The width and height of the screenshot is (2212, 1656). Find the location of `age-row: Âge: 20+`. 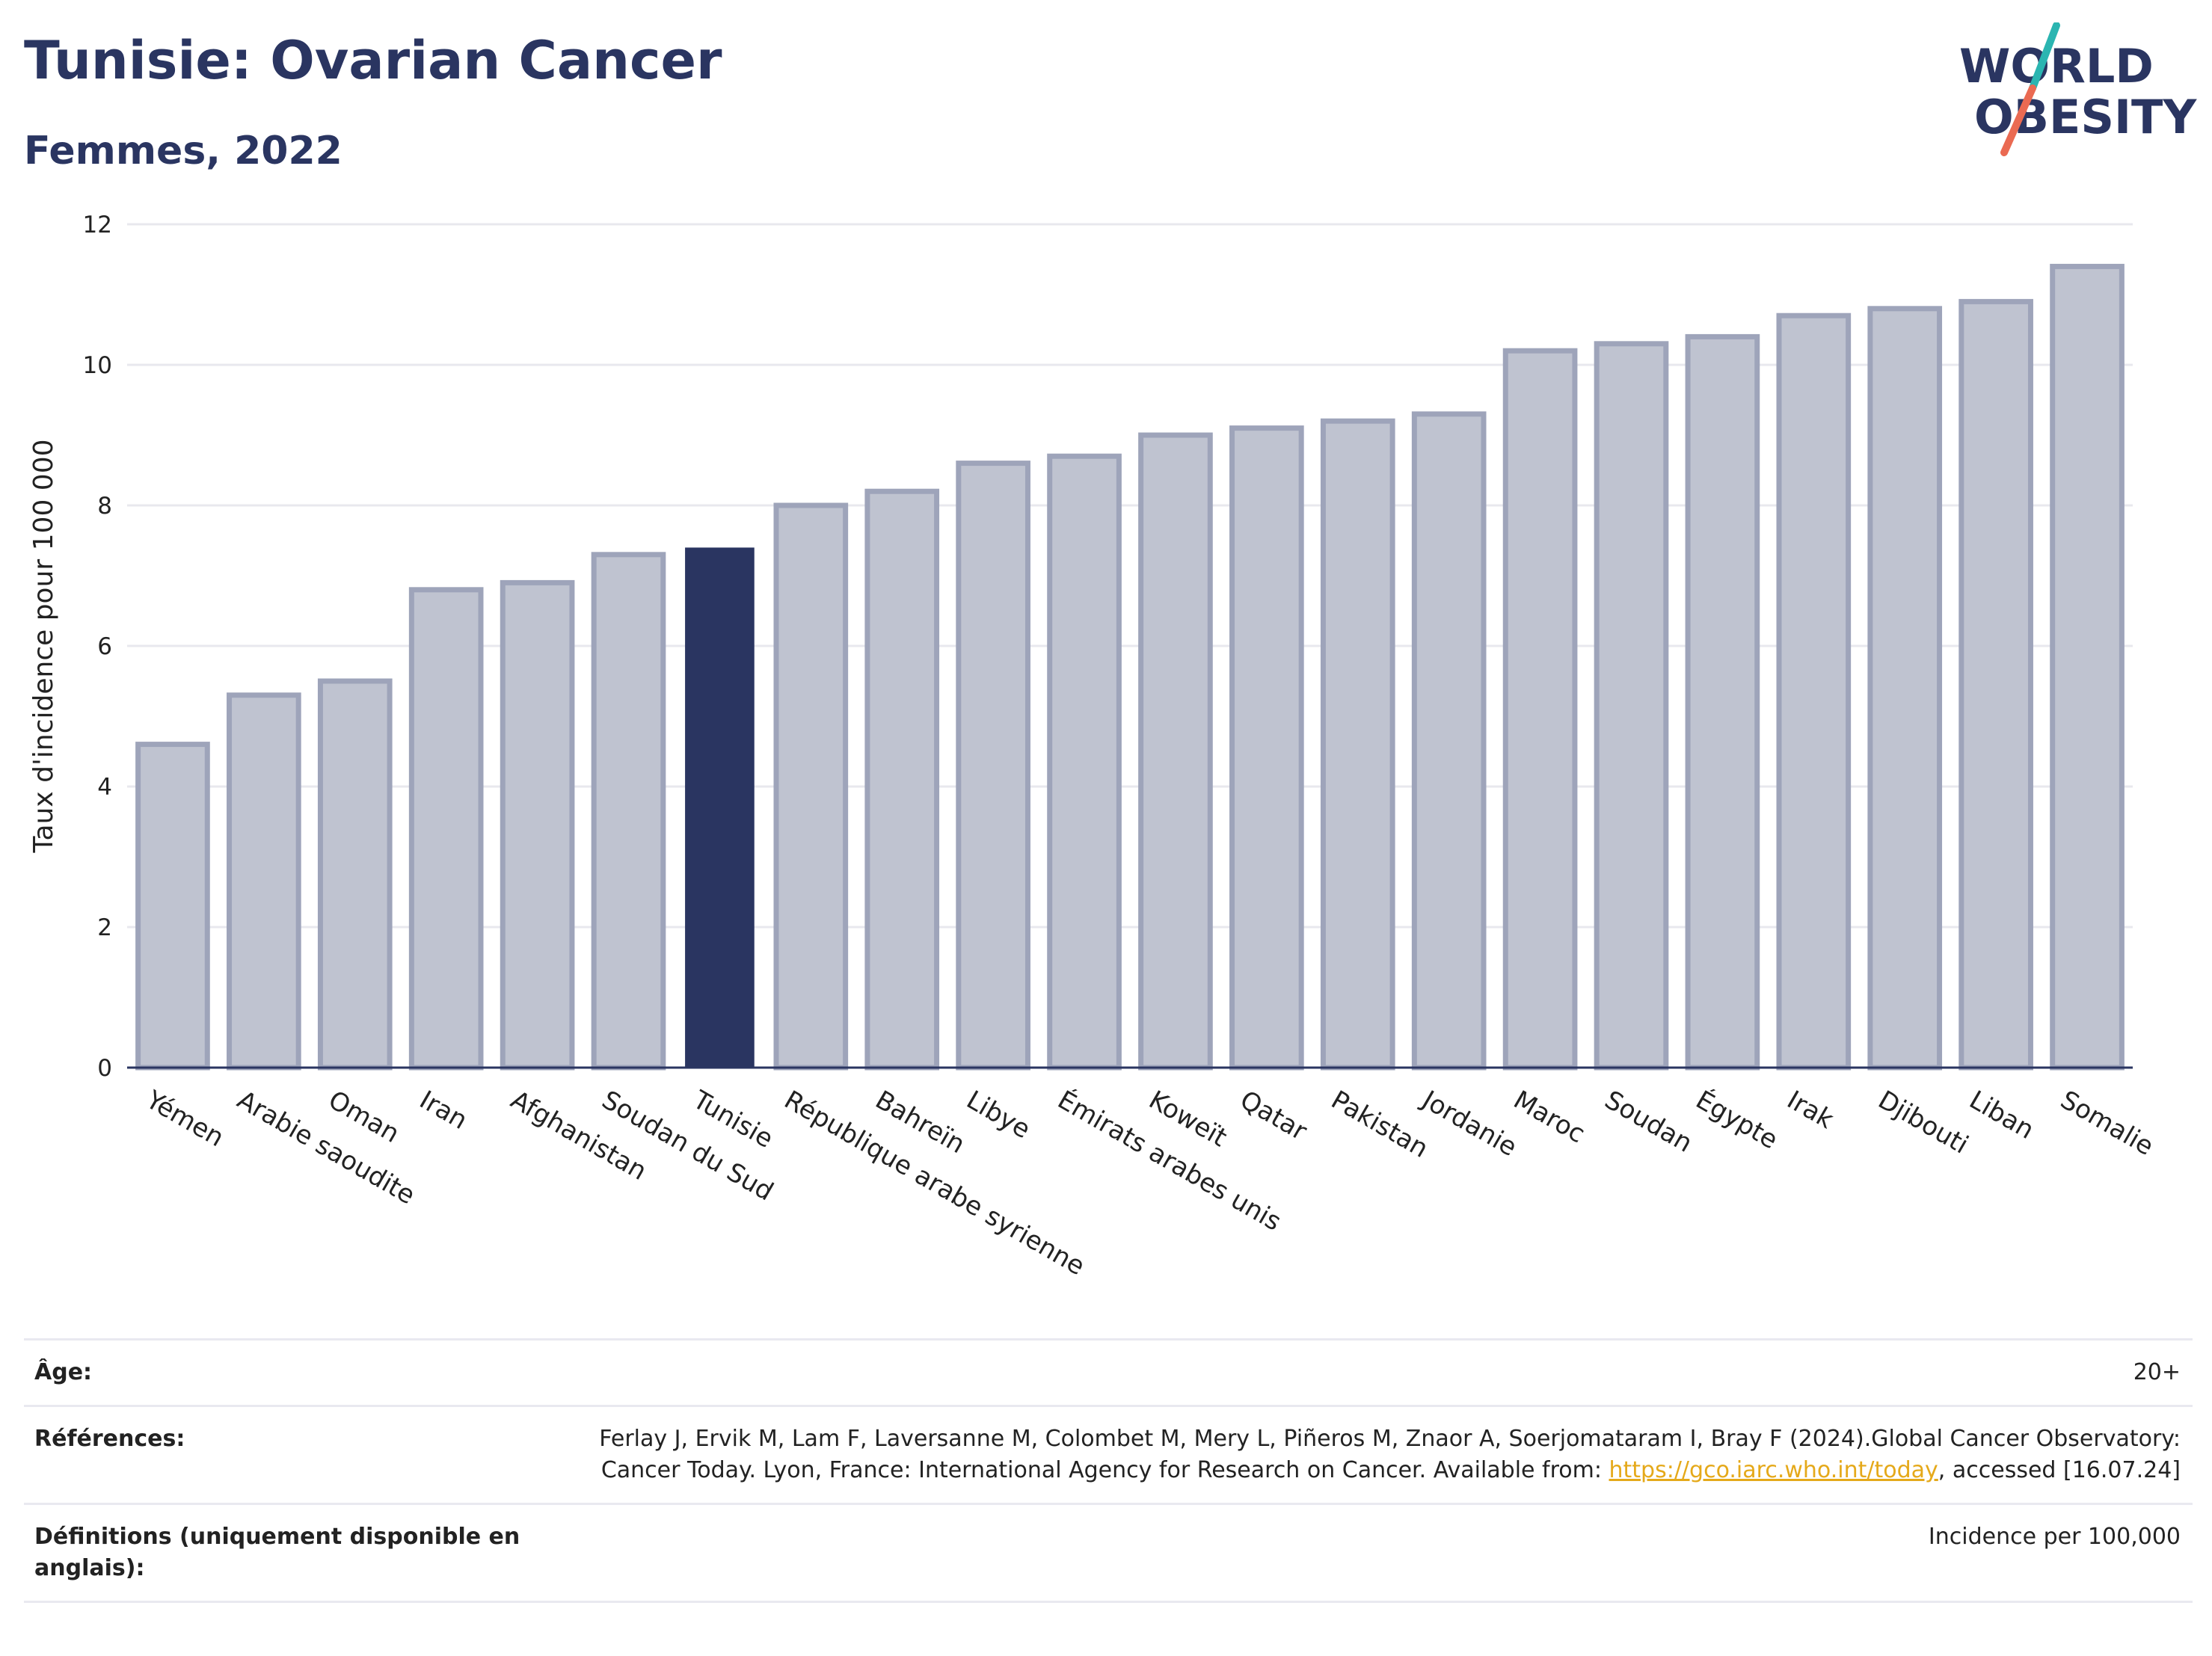

age-row: Âge: 20+ is located at coordinates (1108, 1371).